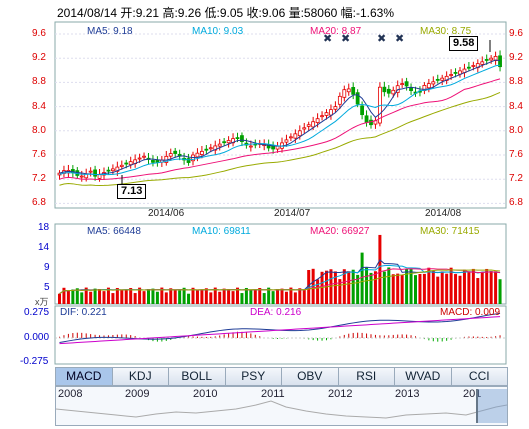  I want to click on macd-dea-line, so click(280, 330).